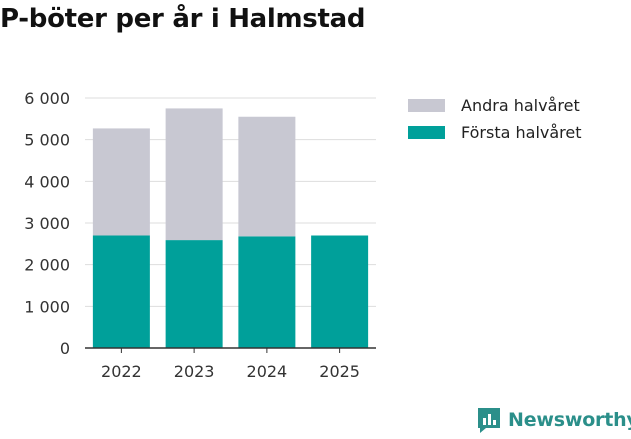 The height and width of the screenshot is (439, 631). What do you see at coordinates (521, 132) in the screenshot?
I see `legend-label: Första halvåret` at bounding box center [521, 132].